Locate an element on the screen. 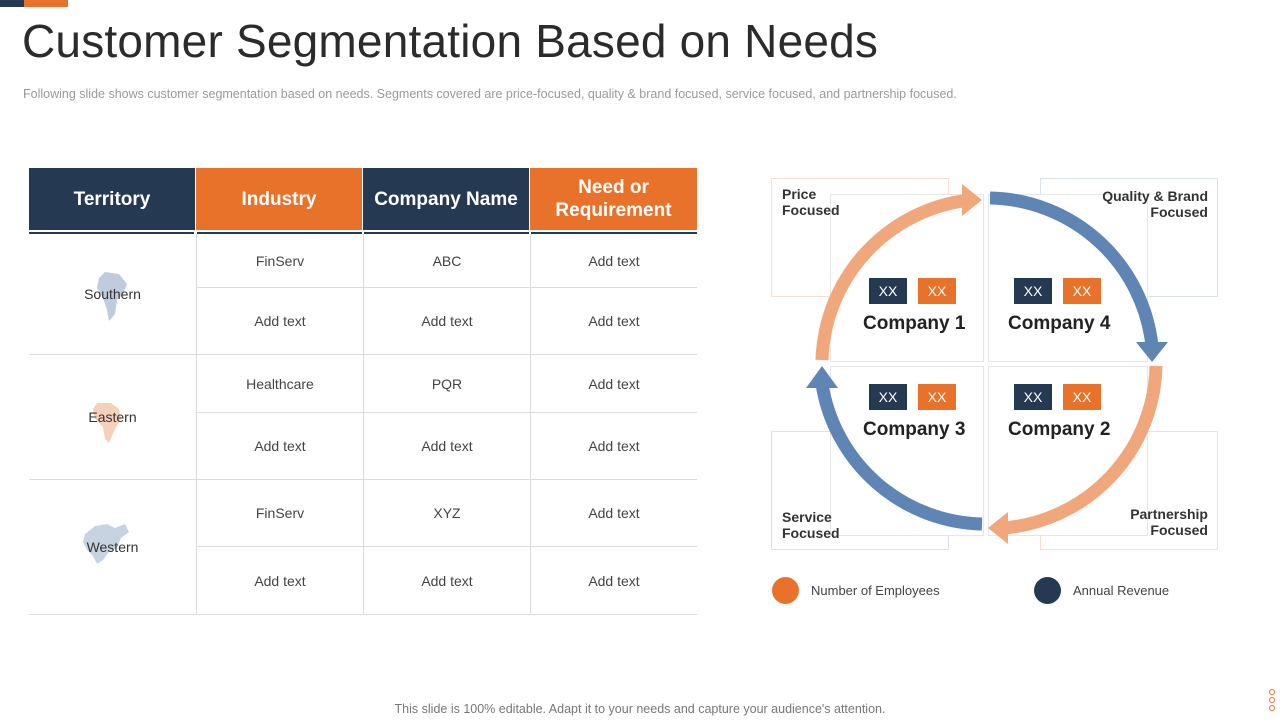  company-2-name: Company 2 is located at coordinates (1059, 429).